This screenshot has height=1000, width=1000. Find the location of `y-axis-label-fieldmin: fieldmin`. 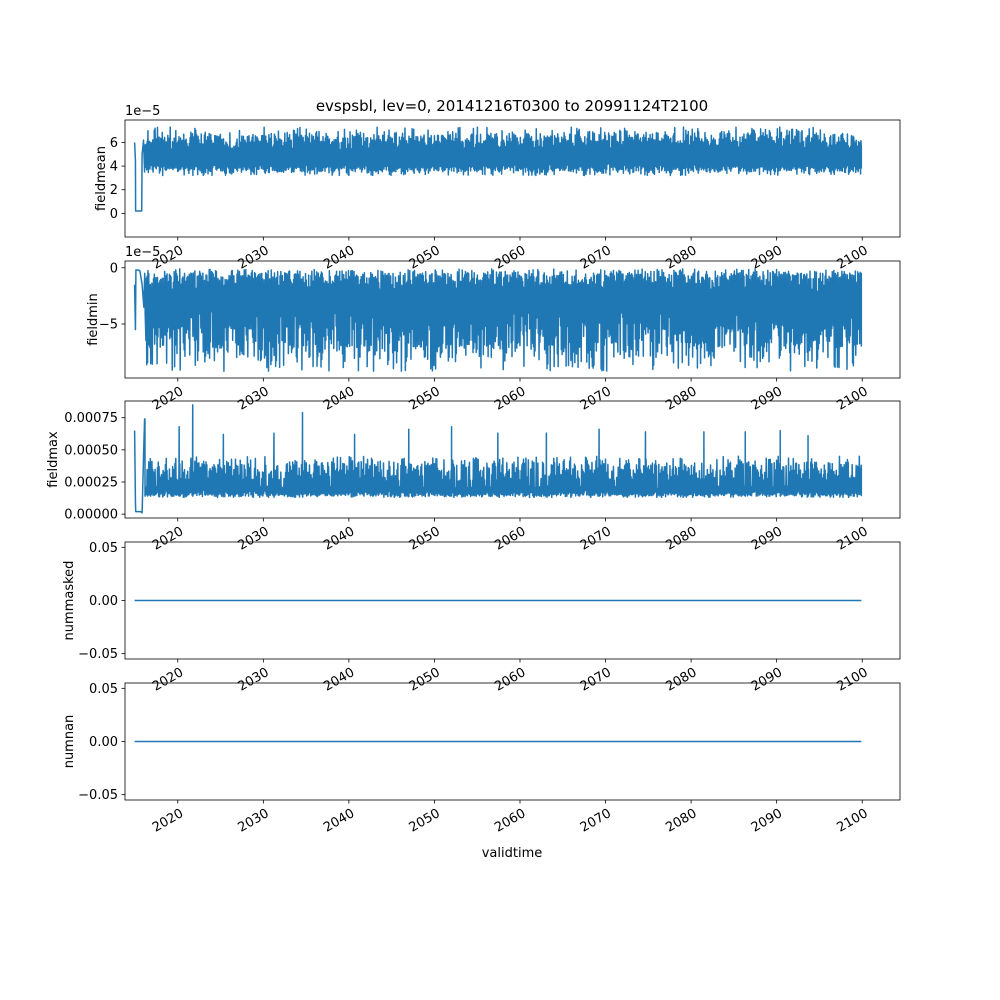

y-axis-label-fieldmin: fieldmin is located at coordinates (93, 319).